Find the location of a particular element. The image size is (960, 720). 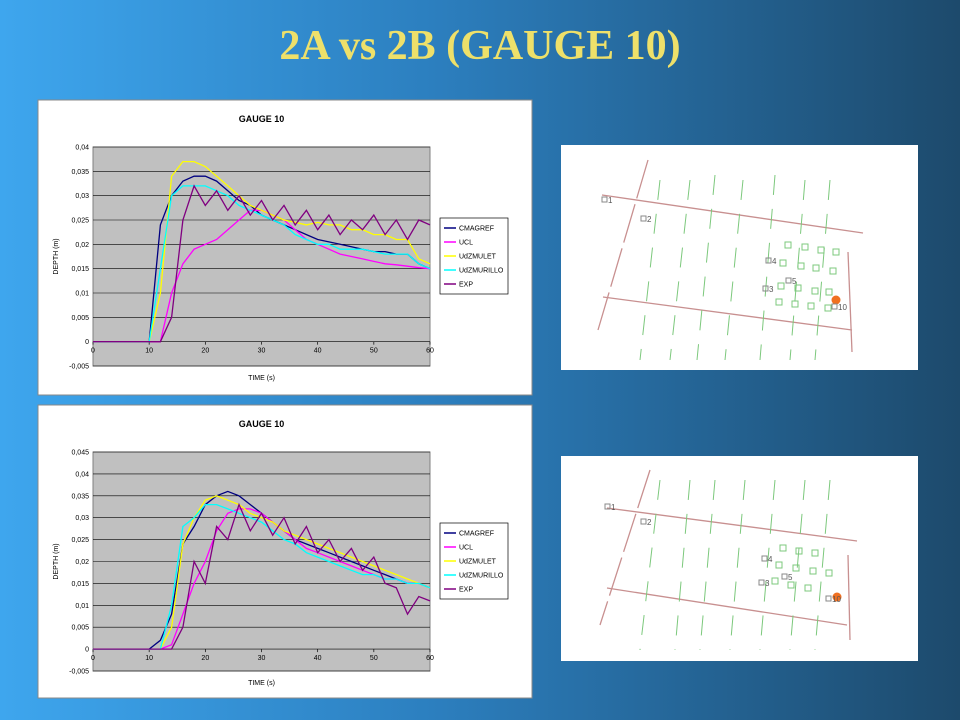

plot-area is located at coordinates (261, 256).